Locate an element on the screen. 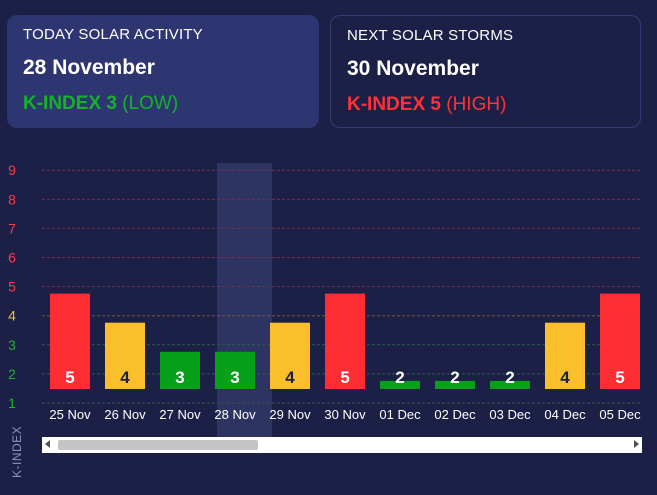  y-tick-label: 5 is located at coordinates (12, 287).